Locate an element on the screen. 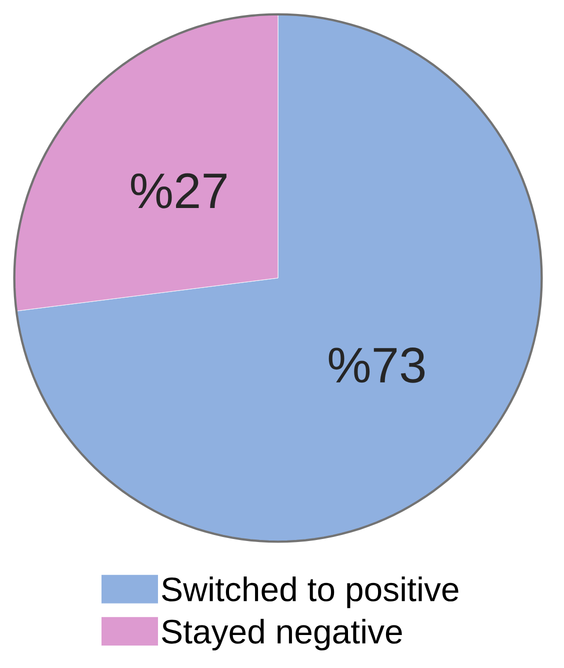 The width and height of the screenshot is (564, 668). legend-label: Switched to positive is located at coordinates (310, 592).